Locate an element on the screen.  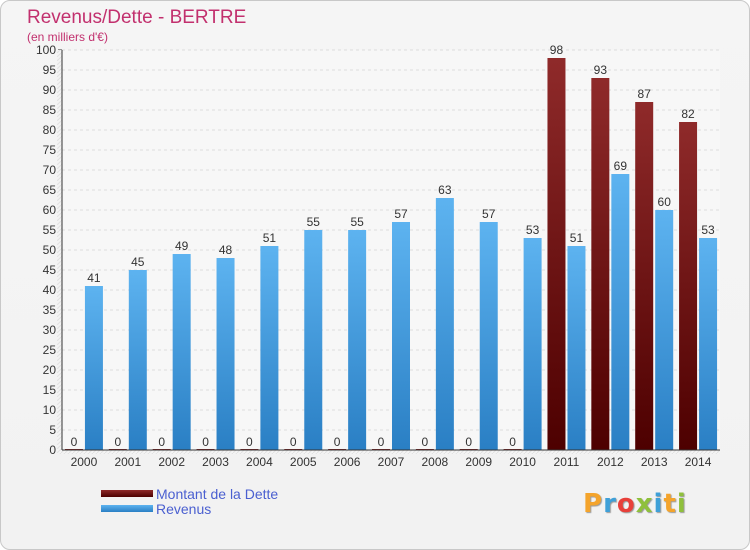
data-label-dette: 87 is located at coordinates (645, 94).